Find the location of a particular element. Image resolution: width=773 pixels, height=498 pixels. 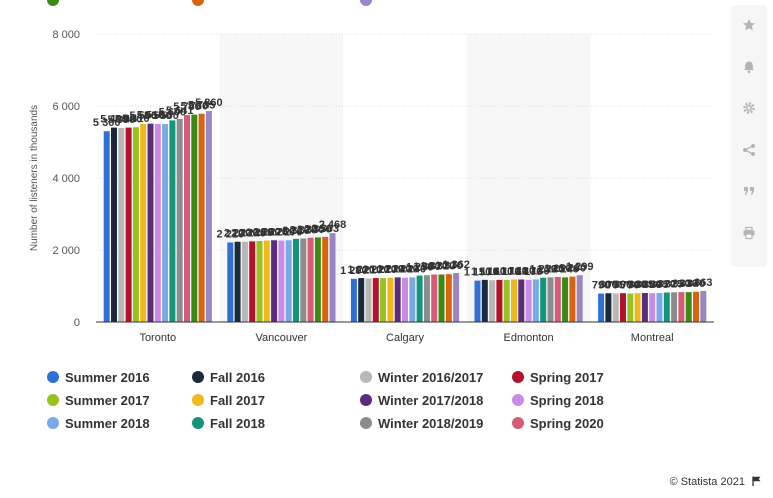

legend-item: Fall 2017 is located at coordinates (228, 400).